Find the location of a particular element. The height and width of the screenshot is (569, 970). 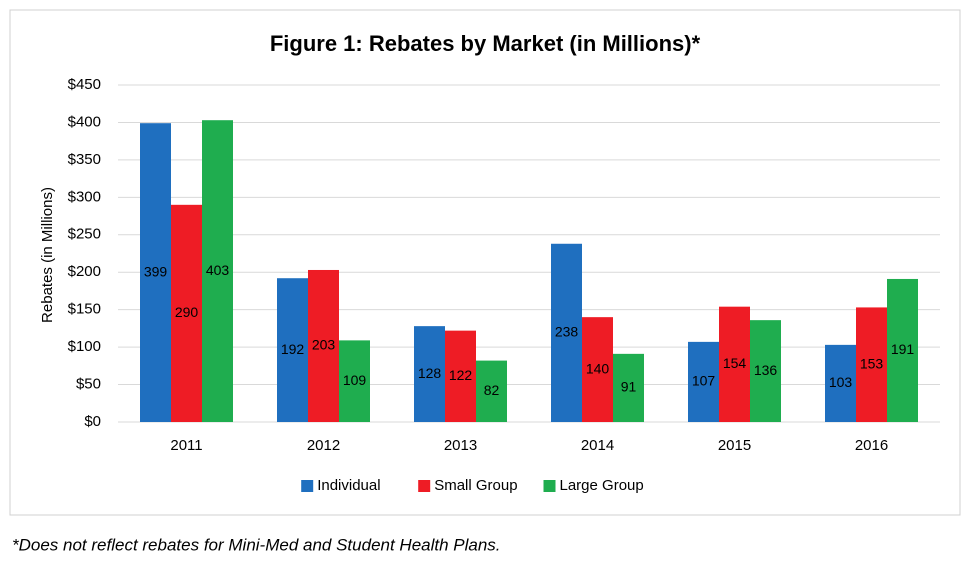

x-tick-label: 2011 is located at coordinates (186, 445).